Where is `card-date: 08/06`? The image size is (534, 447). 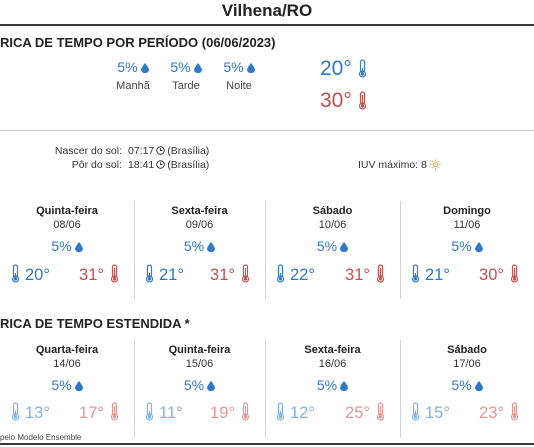 card-date: 08/06 is located at coordinates (67, 225).